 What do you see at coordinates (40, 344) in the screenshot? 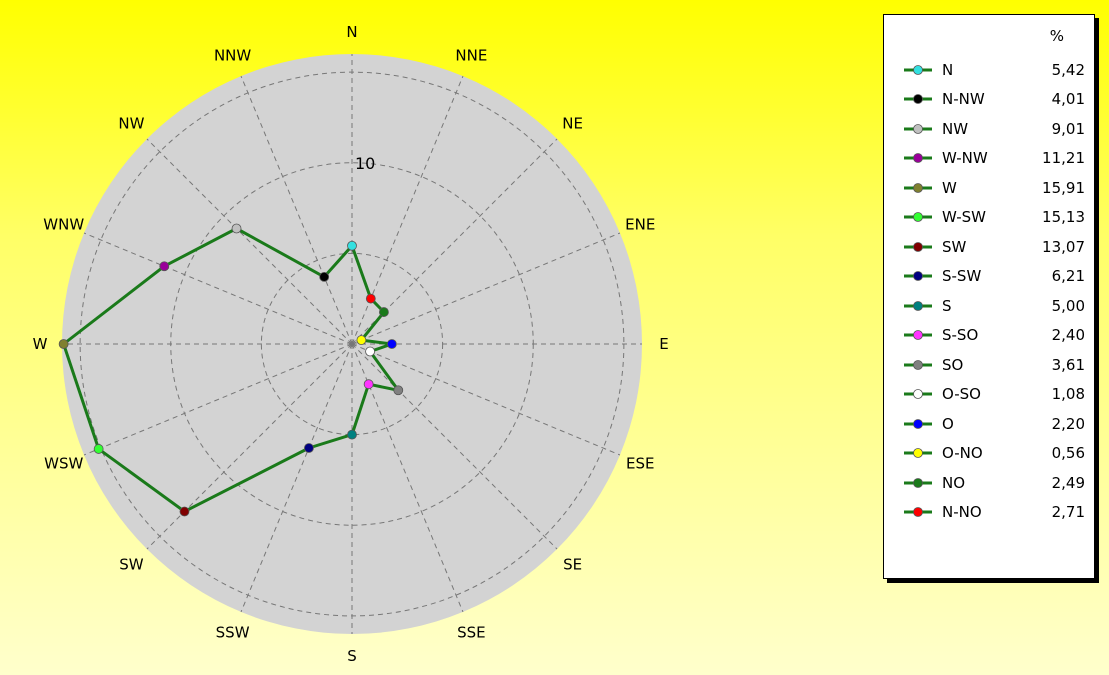
I see `direction-label: W` at bounding box center [40, 344].